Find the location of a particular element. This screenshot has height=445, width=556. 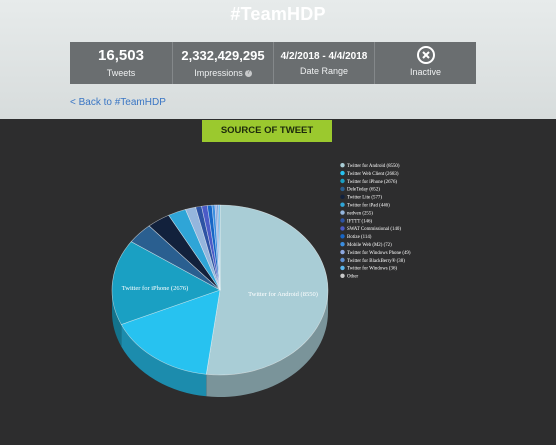

legend-item-8: SWAT Commissional (140) is located at coordinates (374, 229).